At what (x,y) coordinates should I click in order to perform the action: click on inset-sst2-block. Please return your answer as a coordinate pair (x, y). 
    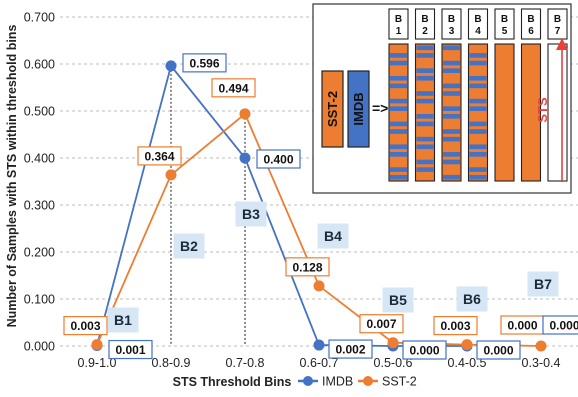
    Looking at the image, I should click on (332, 109).